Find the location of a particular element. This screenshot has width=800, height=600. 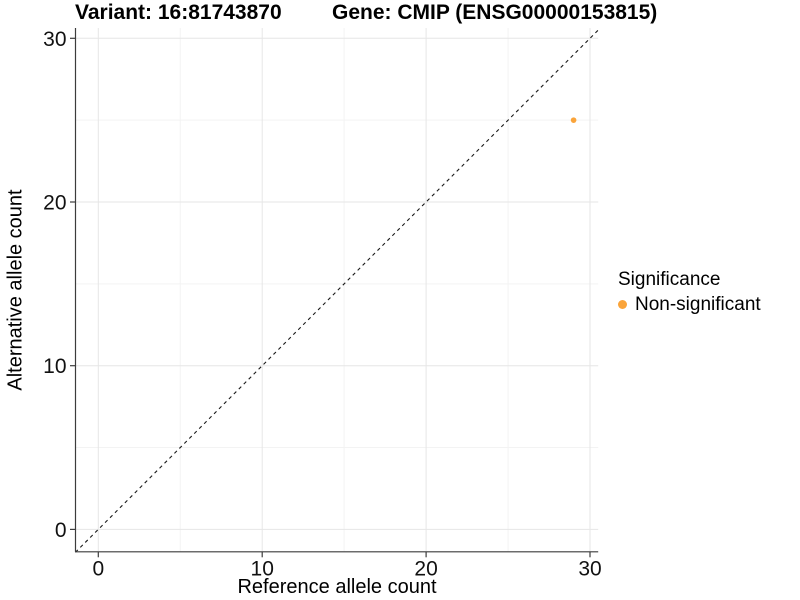

x-tick-label: 30 is located at coordinates (589, 568).